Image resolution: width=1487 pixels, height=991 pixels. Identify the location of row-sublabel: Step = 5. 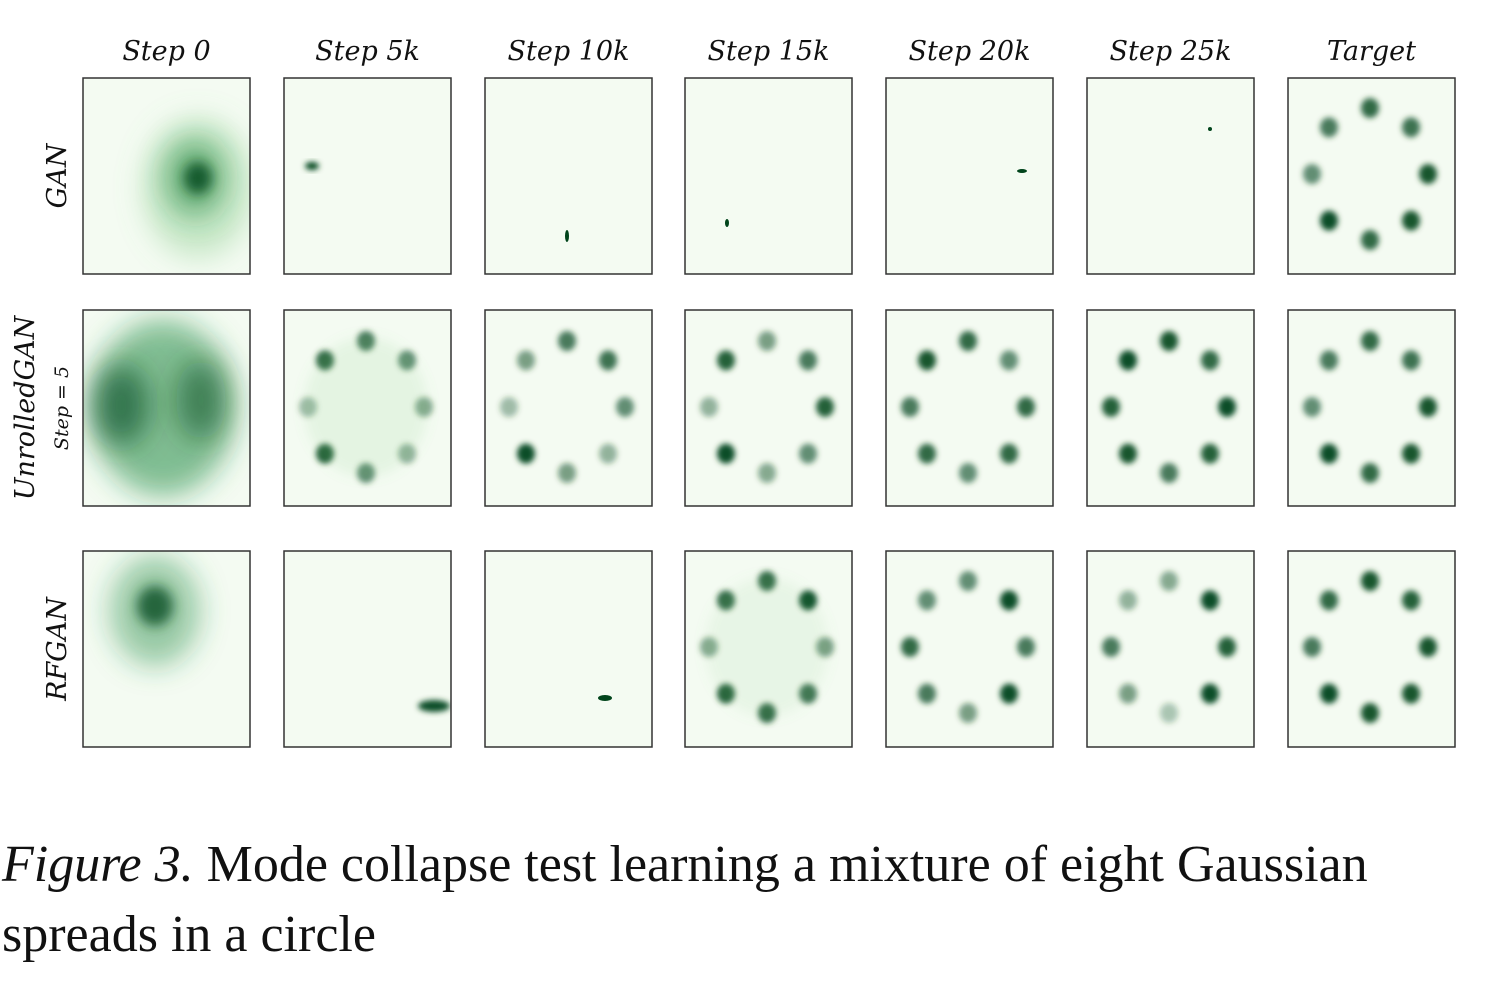
(62, 408).